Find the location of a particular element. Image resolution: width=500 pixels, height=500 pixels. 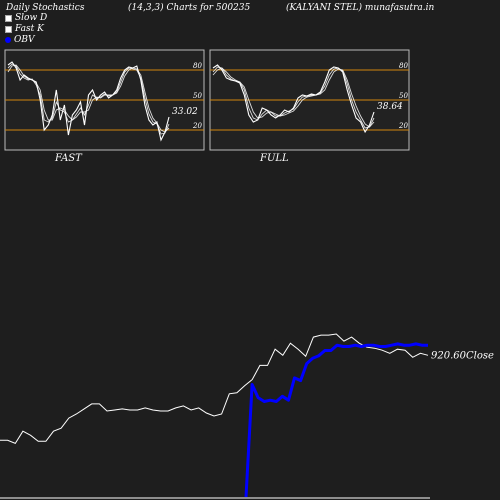

legend-fast-k-label: Fast K is located at coordinates (29, 29).